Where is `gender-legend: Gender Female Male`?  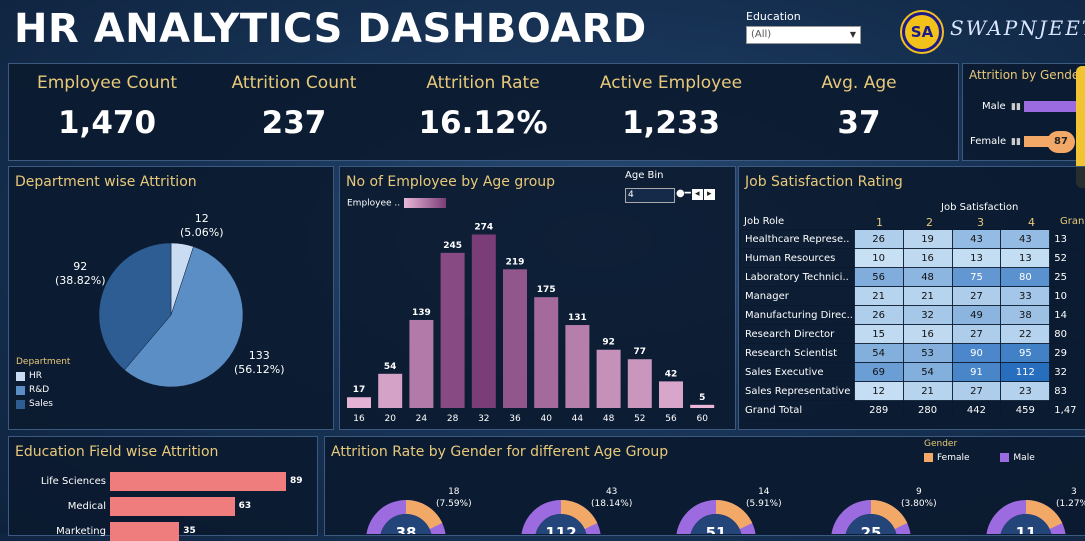
gender-legend: Gender Female Male is located at coordinates (979, 451).